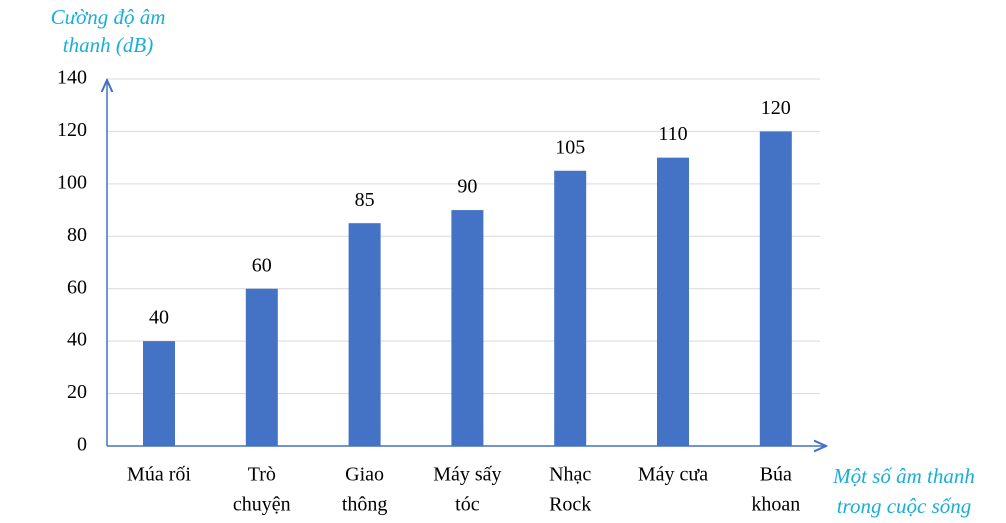  What do you see at coordinates (159, 318) in the screenshot?
I see `value-label: 40` at bounding box center [159, 318].